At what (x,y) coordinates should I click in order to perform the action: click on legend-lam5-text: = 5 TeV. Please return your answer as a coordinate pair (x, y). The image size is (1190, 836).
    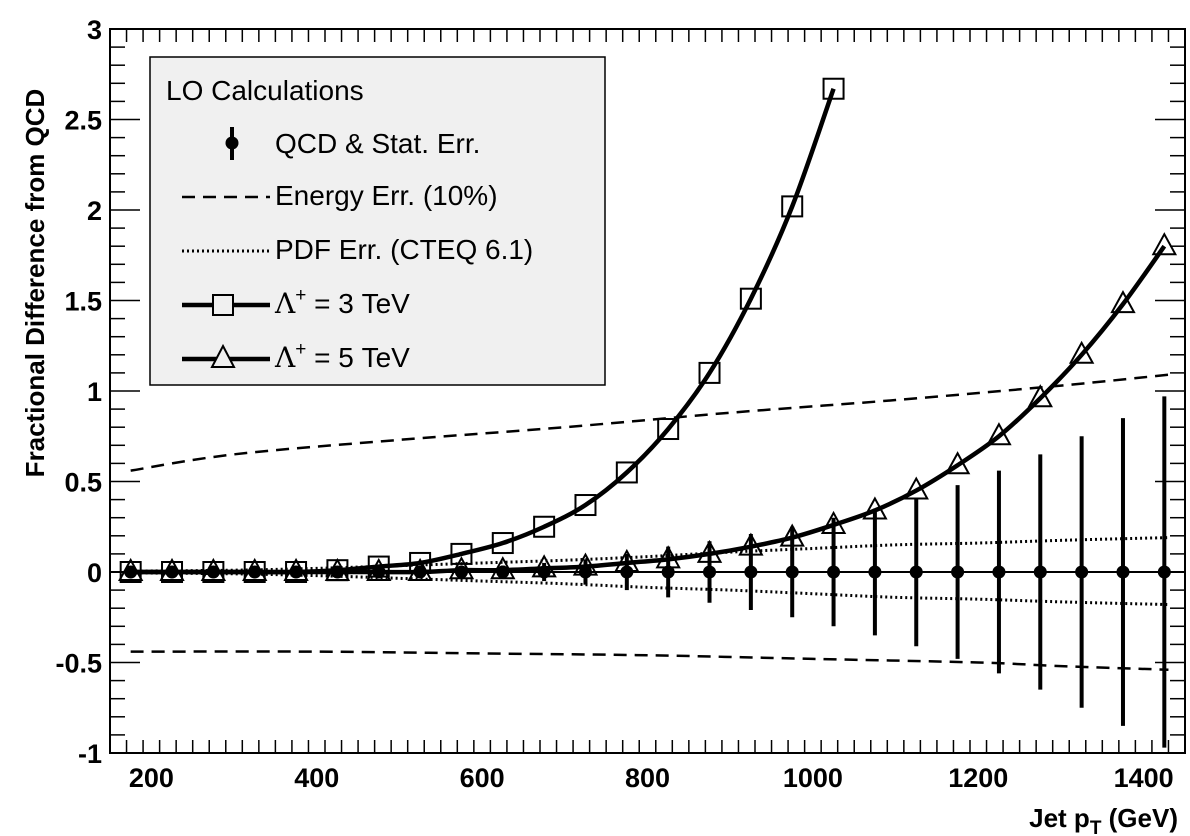
    Looking at the image, I should click on (358, 357).